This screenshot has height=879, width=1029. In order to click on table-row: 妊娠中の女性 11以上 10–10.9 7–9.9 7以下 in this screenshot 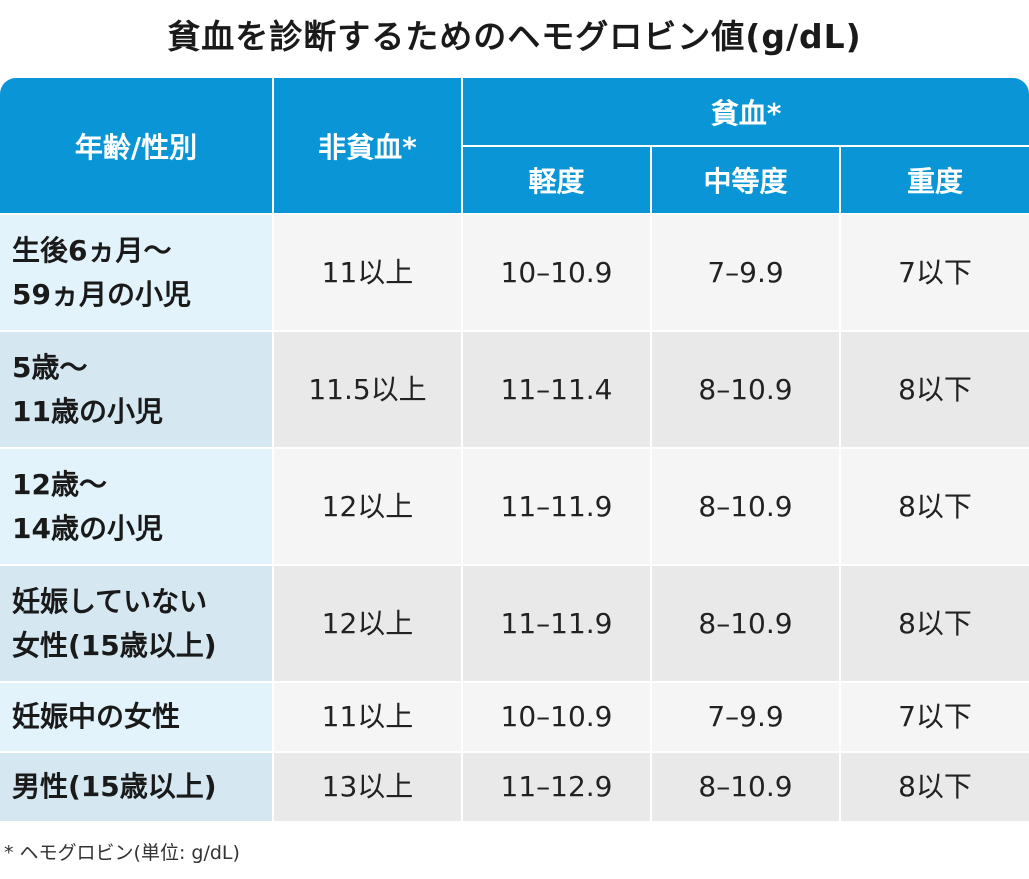, I will do `click(514, 717)`.